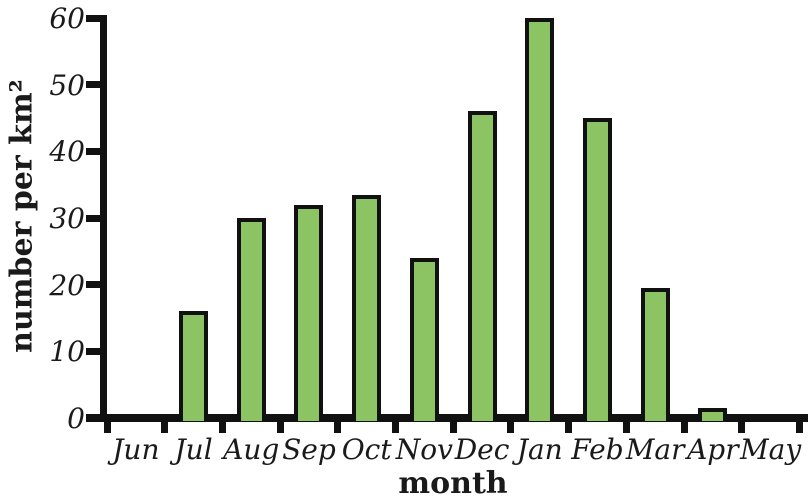 The height and width of the screenshot is (499, 812). I want to click on x-tick-label-jul: Jul, so click(193, 449).